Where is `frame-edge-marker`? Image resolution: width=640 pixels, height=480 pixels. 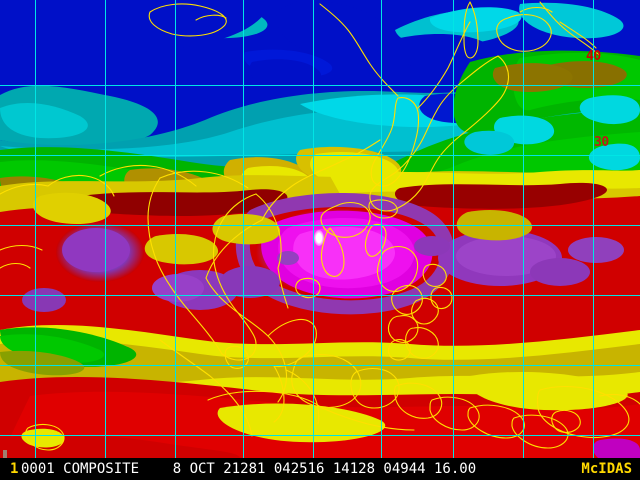
frame-edge-marker is located at coordinates (5, 457).